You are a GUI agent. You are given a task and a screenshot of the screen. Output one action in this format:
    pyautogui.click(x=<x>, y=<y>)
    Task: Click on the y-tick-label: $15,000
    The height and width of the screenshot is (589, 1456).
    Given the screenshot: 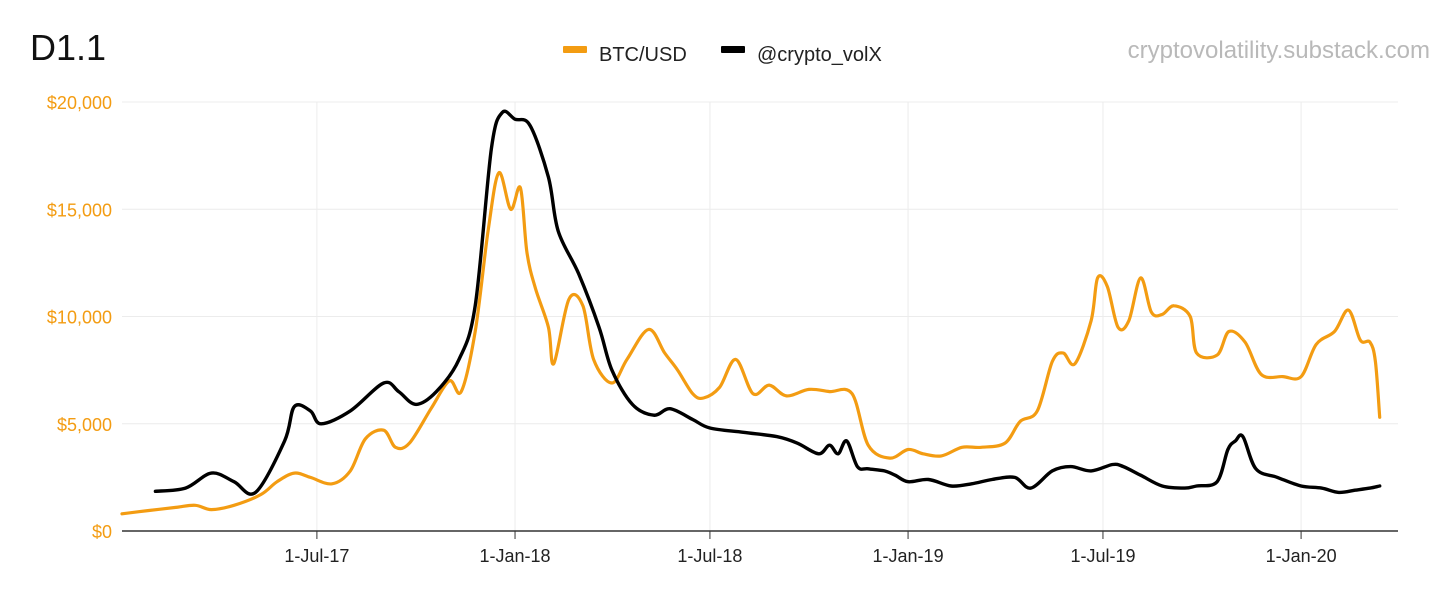 What is the action you would take?
    pyautogui.click(x=79, y=210)
    